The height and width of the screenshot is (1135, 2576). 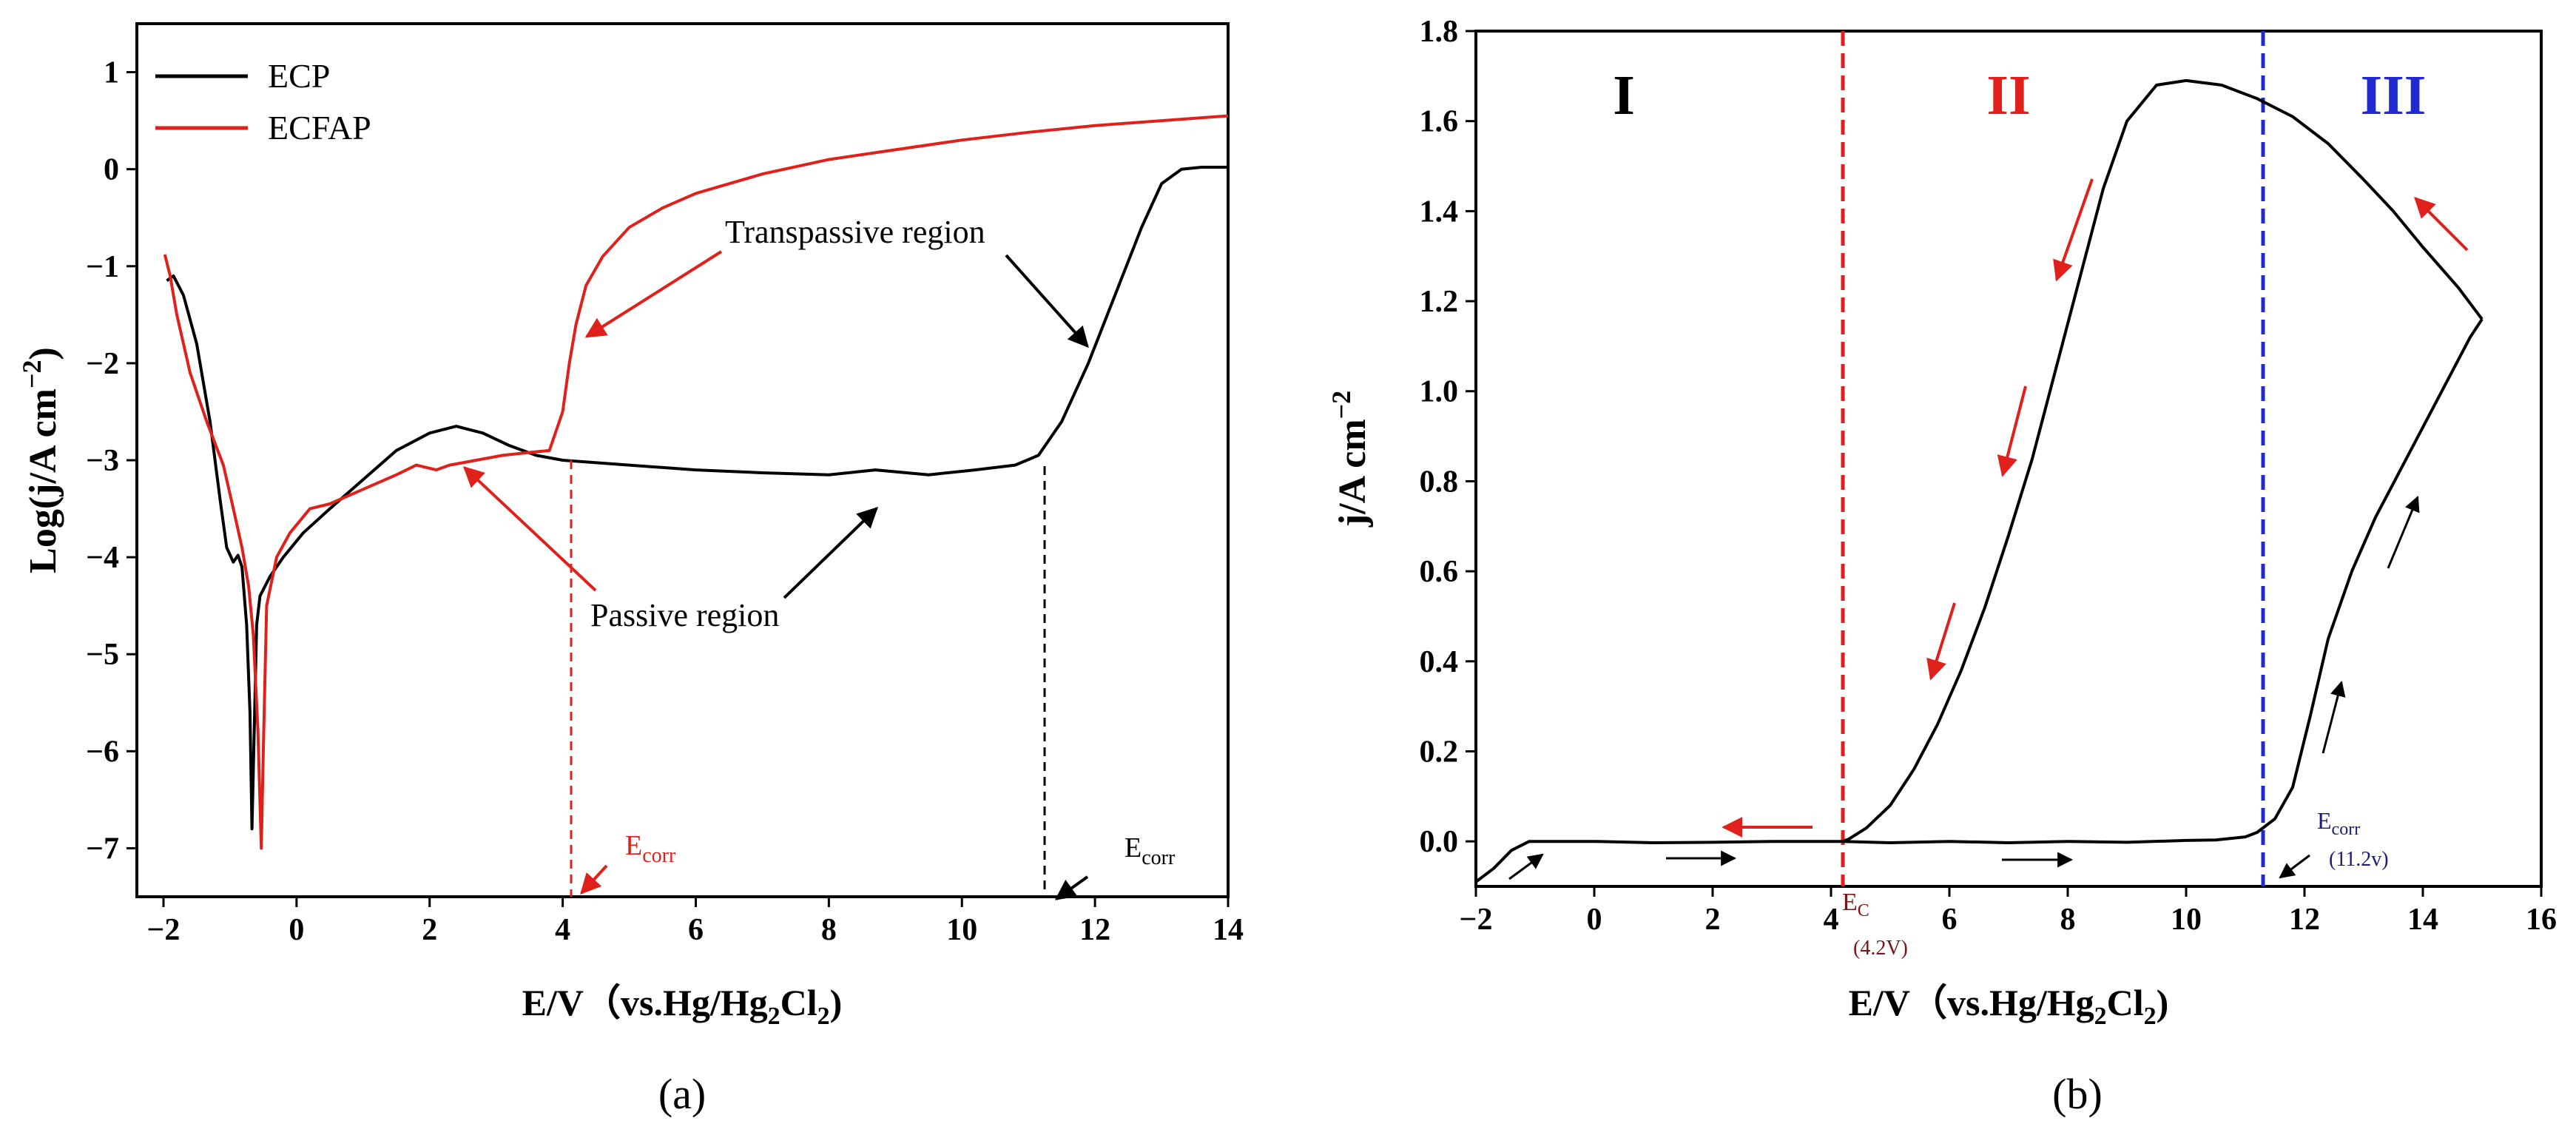 I want to click on y-tick-label: 1, so click(x=111, y=73).